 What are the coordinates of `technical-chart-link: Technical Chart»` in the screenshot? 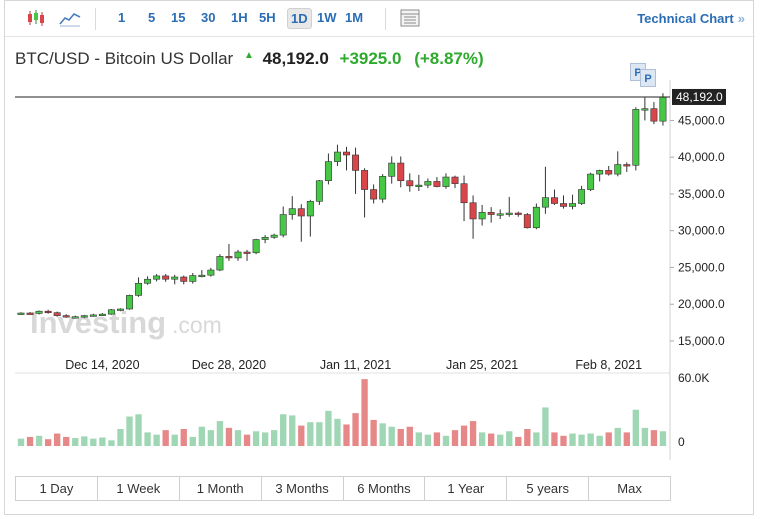 It's located at (691, 18).